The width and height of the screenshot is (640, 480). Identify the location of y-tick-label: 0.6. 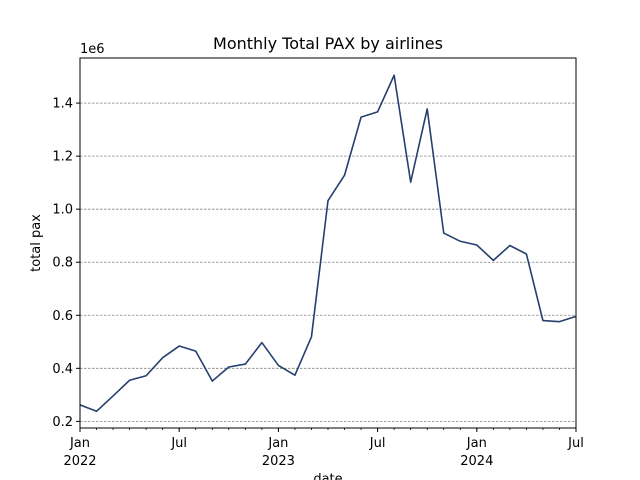
(62, 316).